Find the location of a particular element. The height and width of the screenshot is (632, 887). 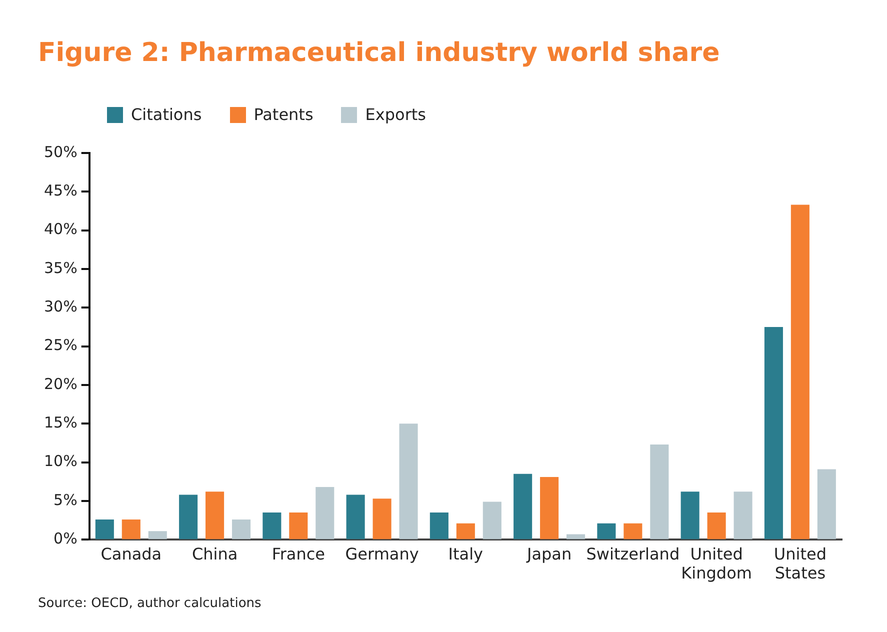

y-tick-label: 10% is located at coordinates (61, 461).